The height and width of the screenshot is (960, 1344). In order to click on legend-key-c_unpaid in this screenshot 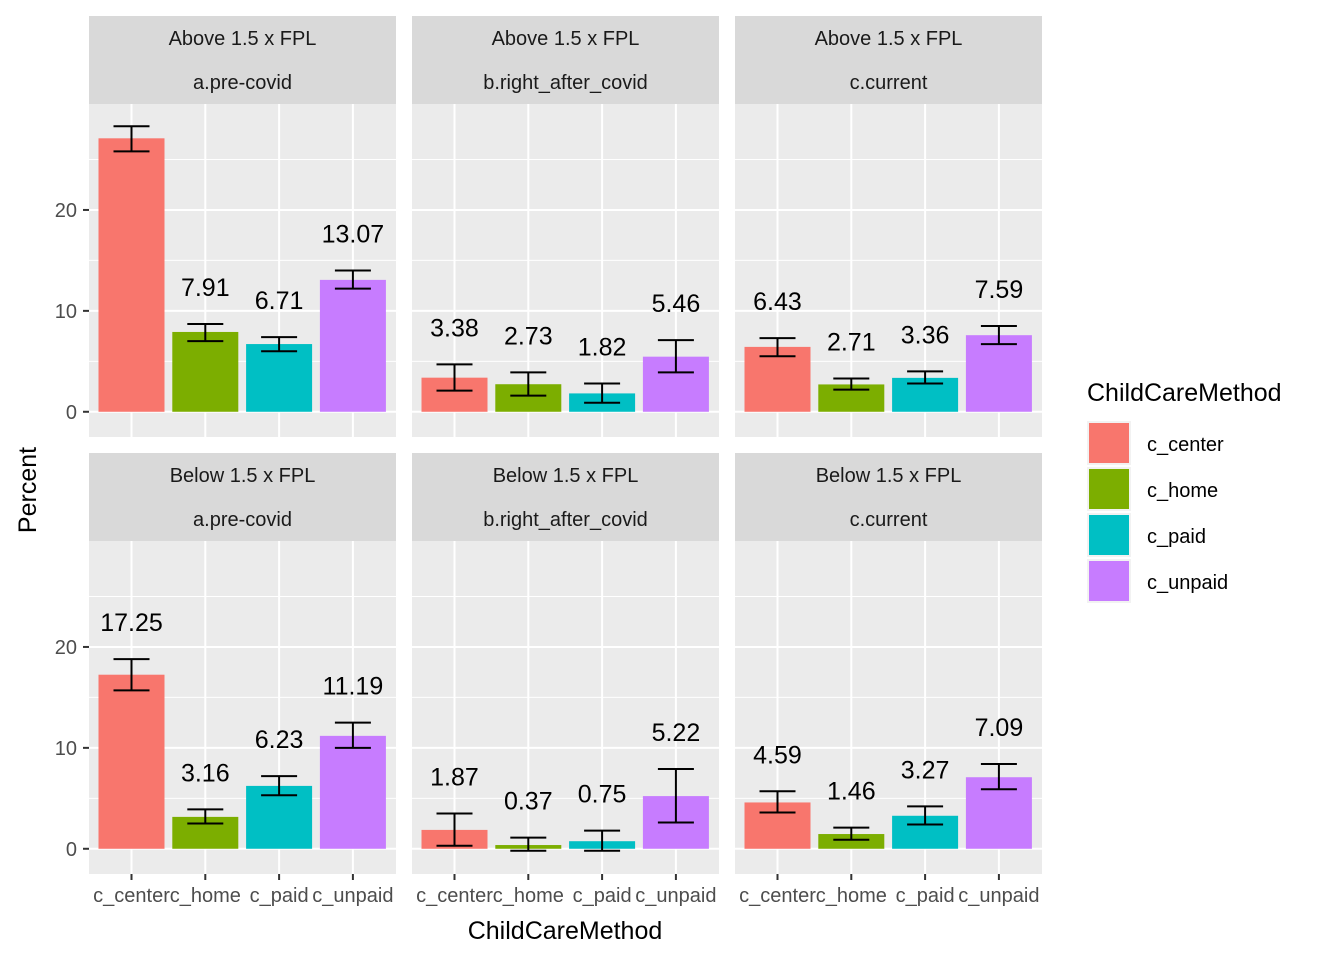, I will do `click(1109, 581)`.